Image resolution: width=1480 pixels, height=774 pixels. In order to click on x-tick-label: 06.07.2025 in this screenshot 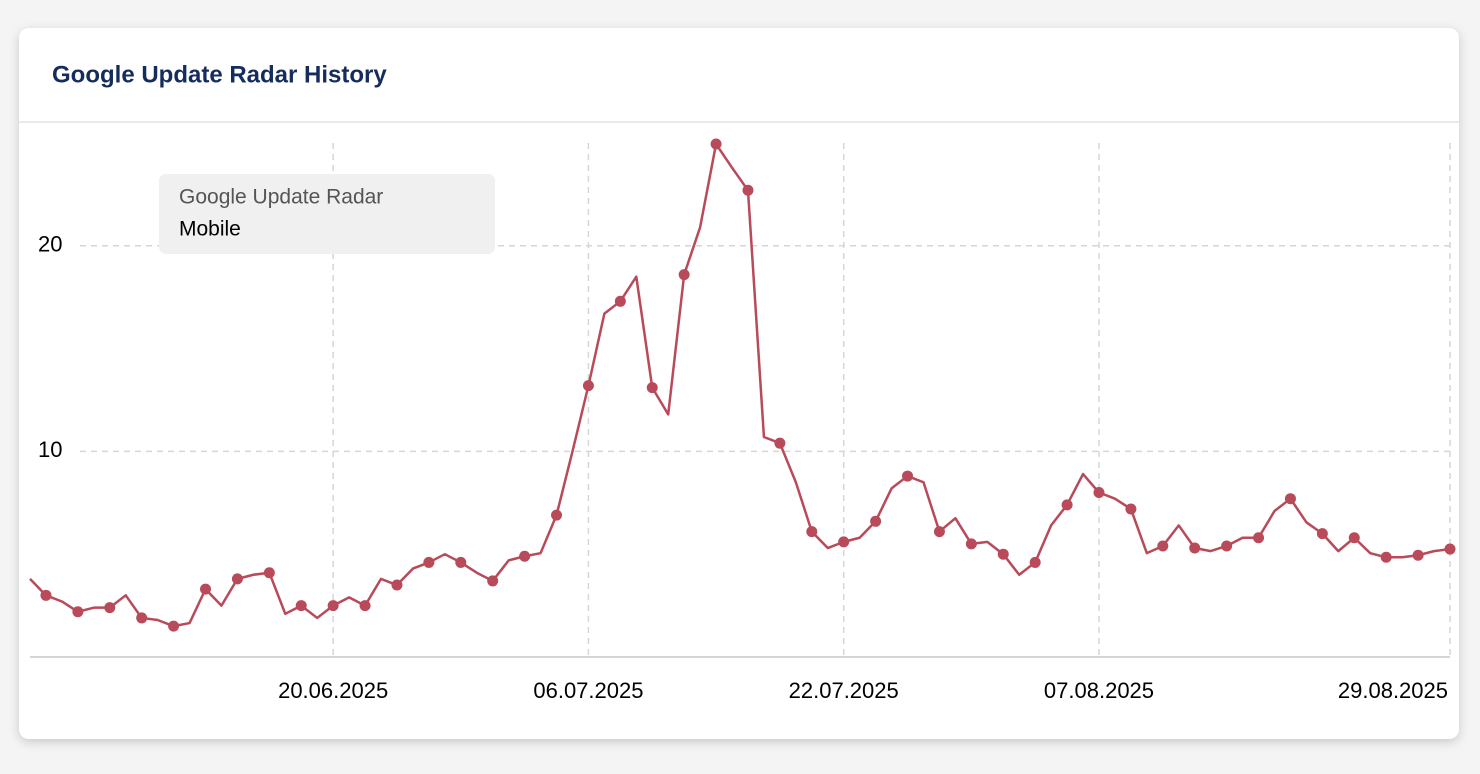, I will do `click(588, 690)`.